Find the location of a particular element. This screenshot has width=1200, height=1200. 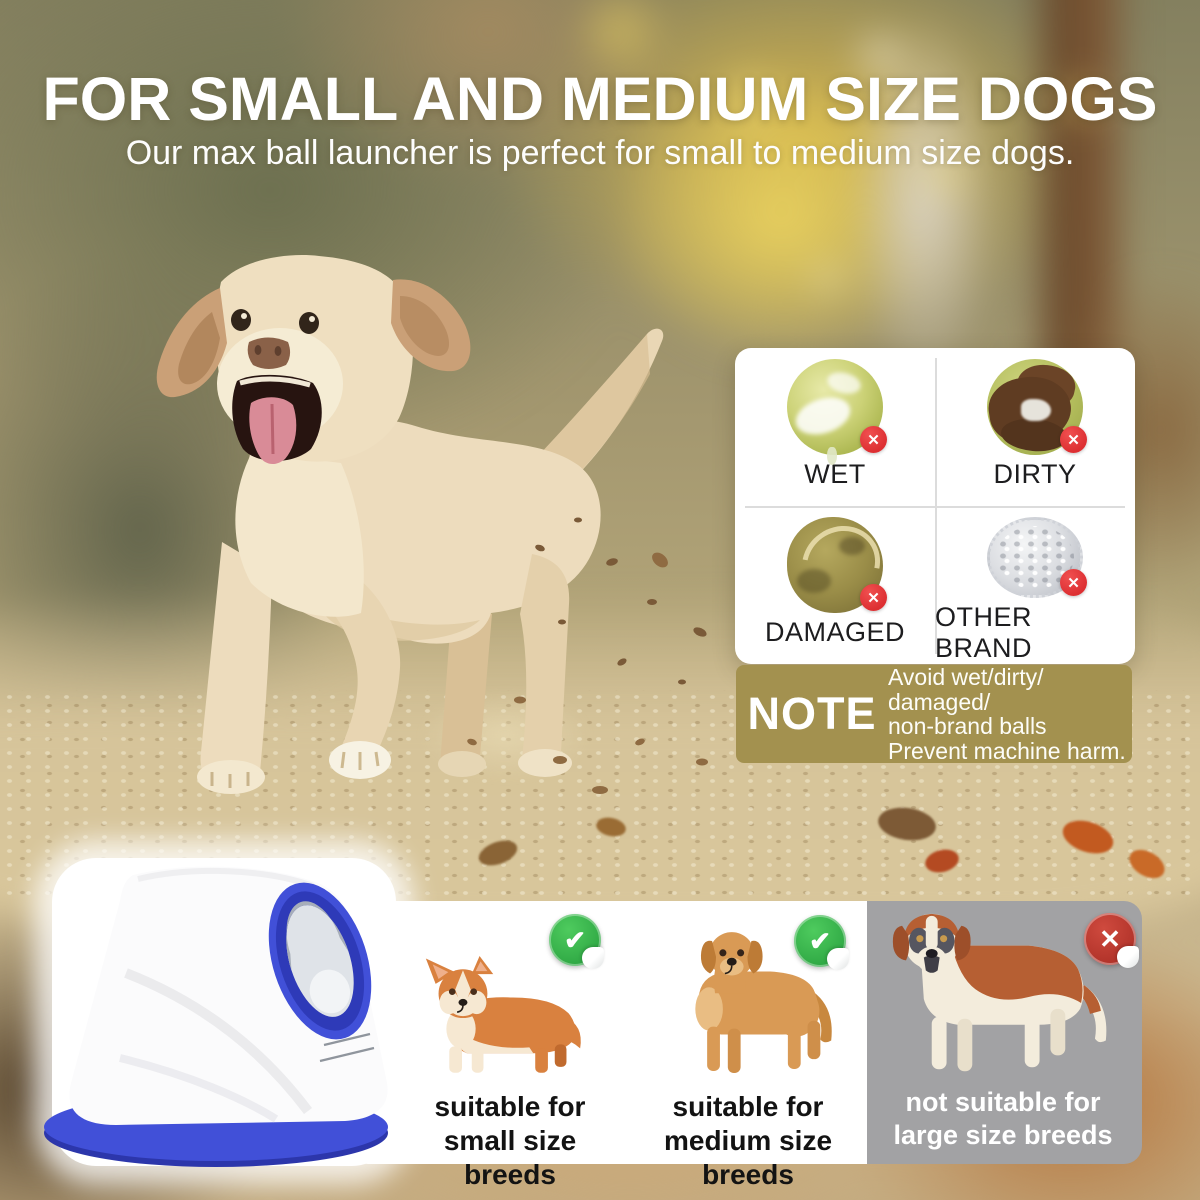

note-heading: NOTE is located at coordinates (812, 713).